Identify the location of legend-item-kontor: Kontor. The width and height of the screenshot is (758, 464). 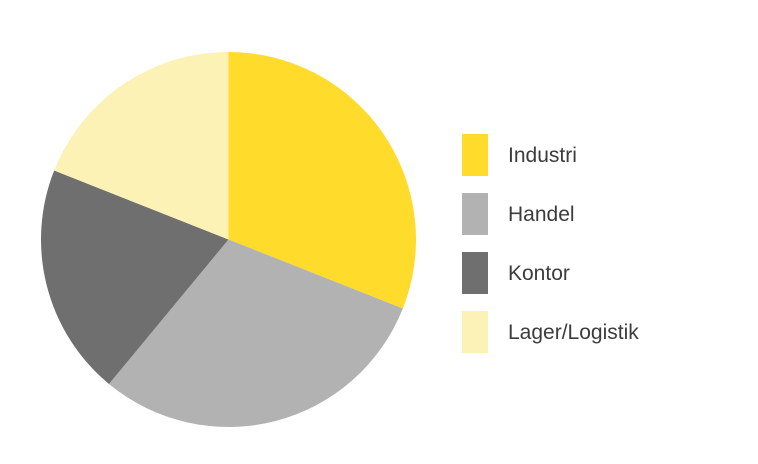
(550, 273).